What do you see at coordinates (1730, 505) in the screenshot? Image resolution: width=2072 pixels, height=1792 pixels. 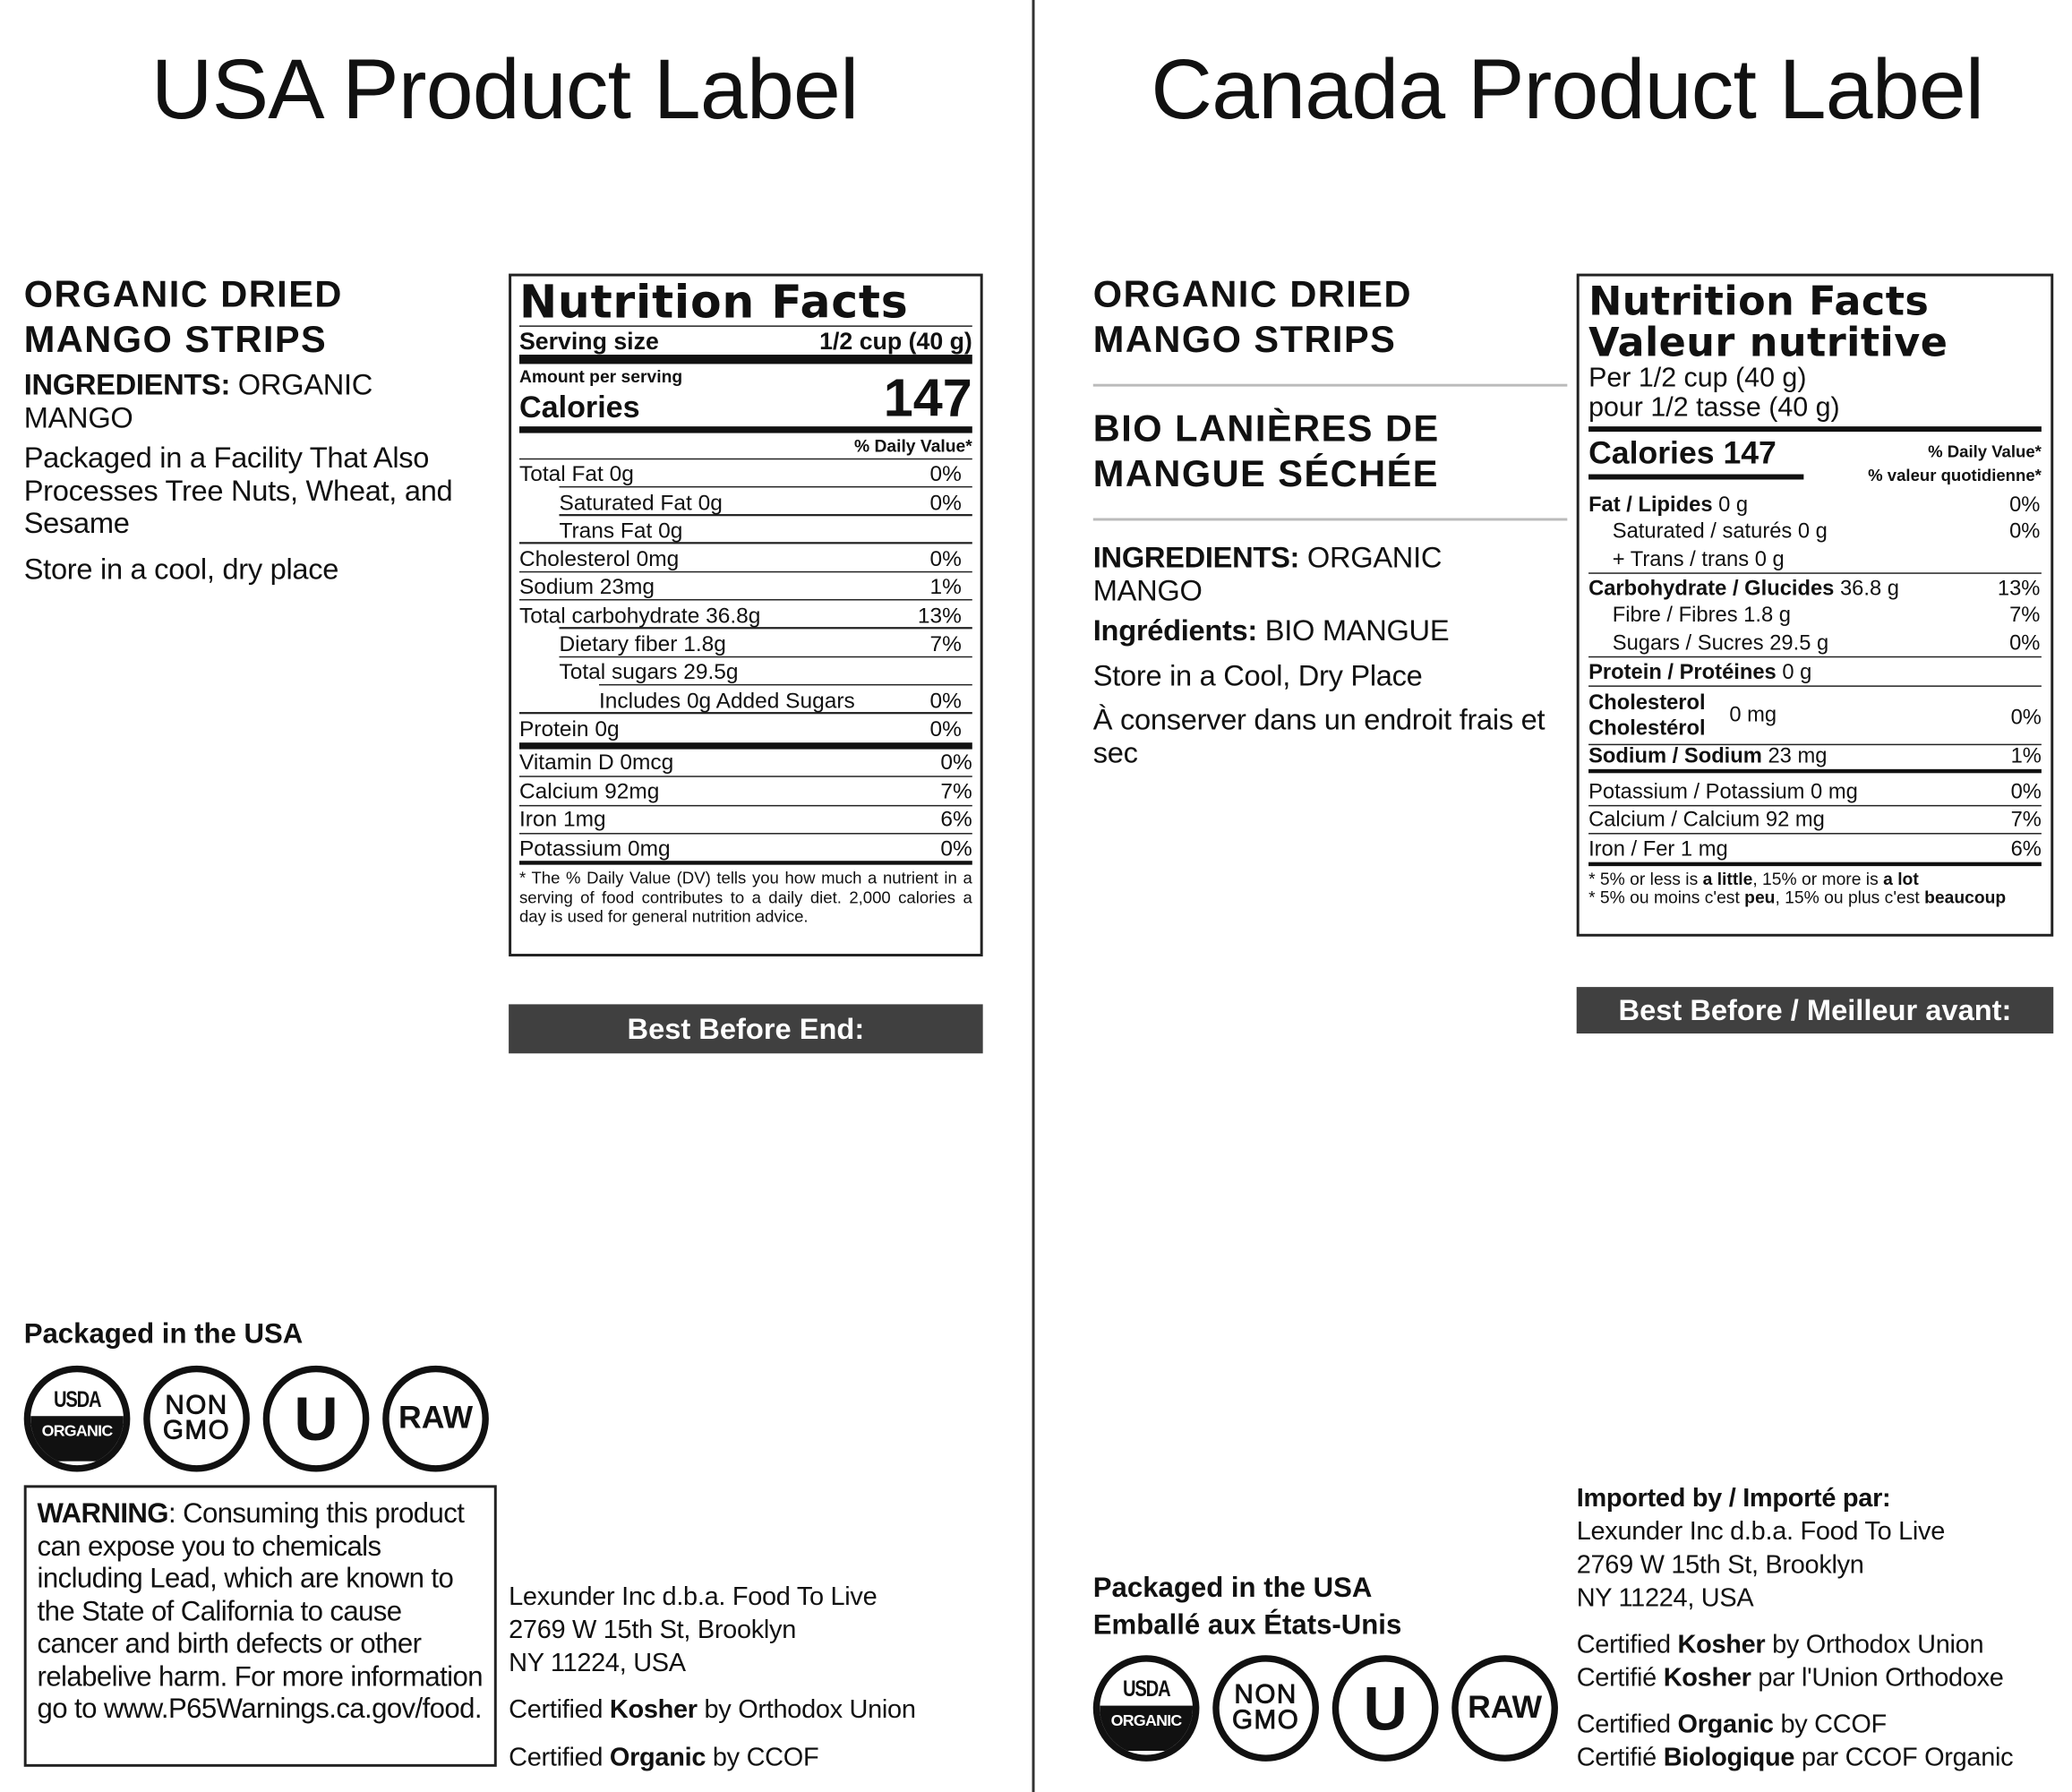 I see `nutrient-amount: 0 g` at bounding box center [1730, 505].